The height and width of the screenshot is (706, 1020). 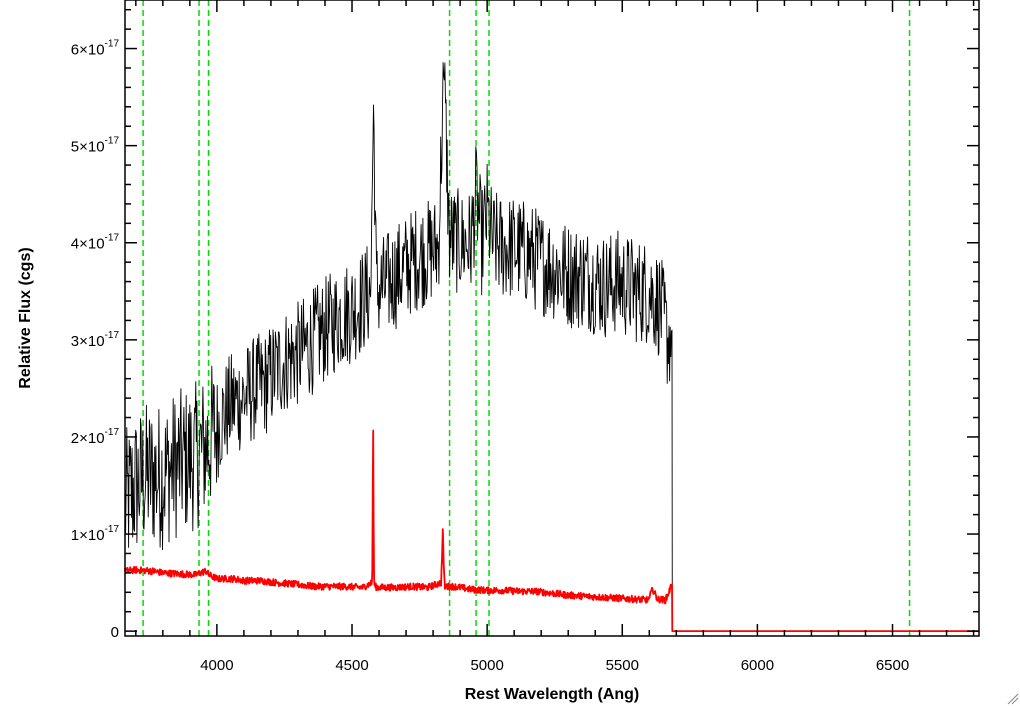 I want to click on x-tick-label-4500: 4500, so click(x=351, y=665).